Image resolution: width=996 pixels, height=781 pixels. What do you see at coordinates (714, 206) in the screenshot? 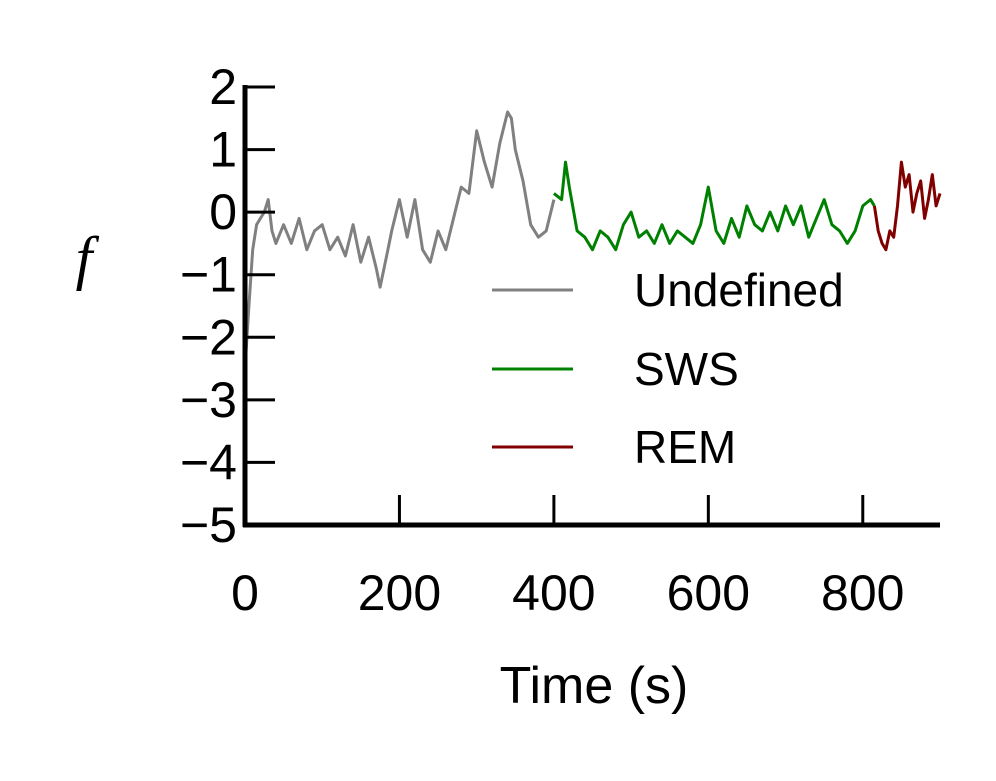
I see `series-line-sws` at bounding box center [714, 206].